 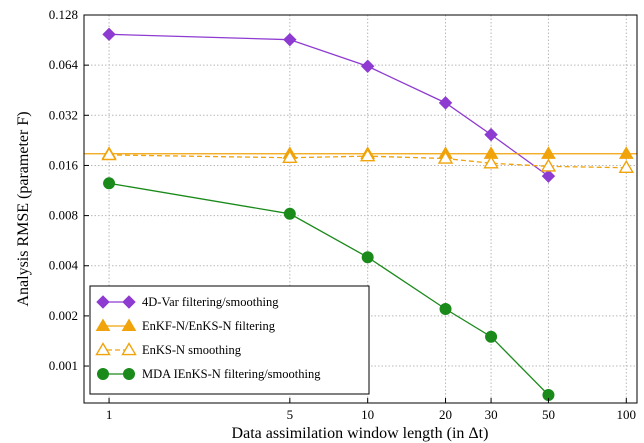 I want to click on y-tick-label: 0.128, so click(x=63, y=14).